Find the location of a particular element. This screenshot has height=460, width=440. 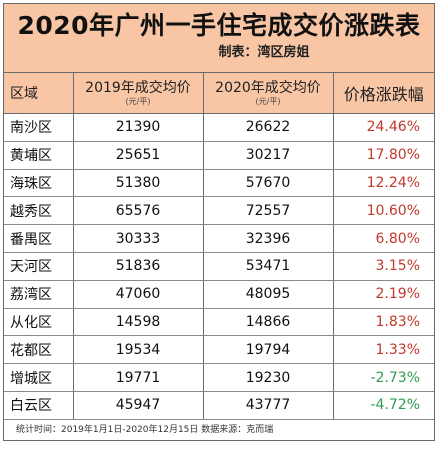

cell-price-2019: 21390 is located at coordinates (138, 127).